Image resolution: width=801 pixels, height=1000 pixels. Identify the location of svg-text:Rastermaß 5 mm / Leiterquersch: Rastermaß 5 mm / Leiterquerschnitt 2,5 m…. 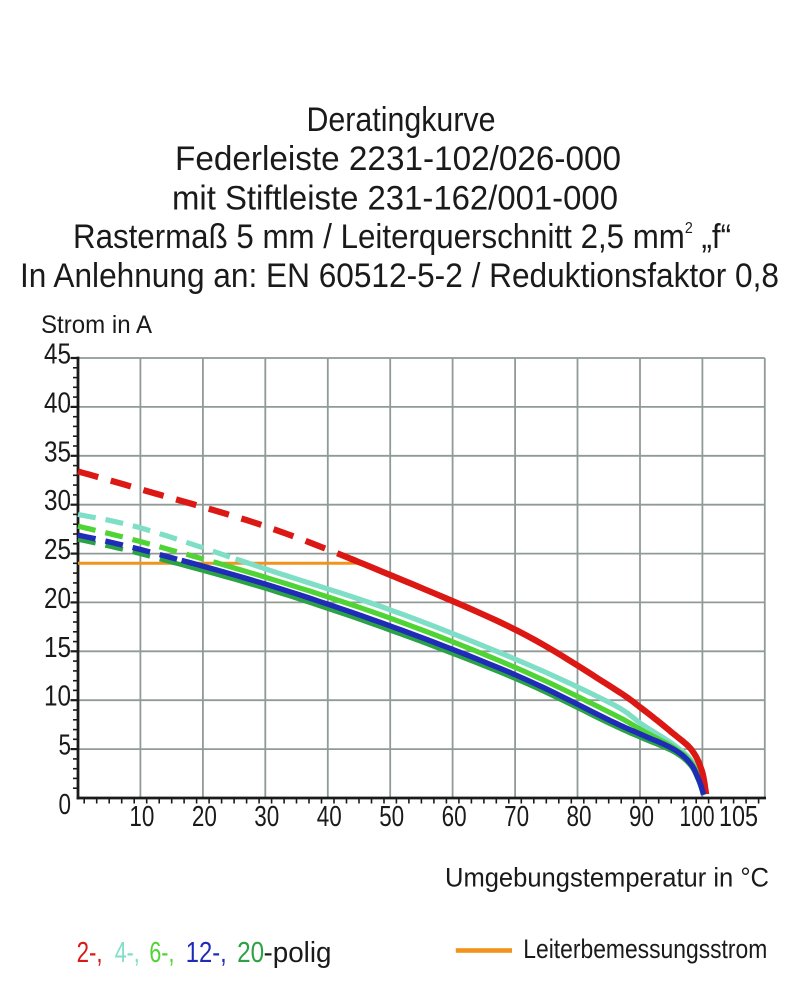
(402, 237).